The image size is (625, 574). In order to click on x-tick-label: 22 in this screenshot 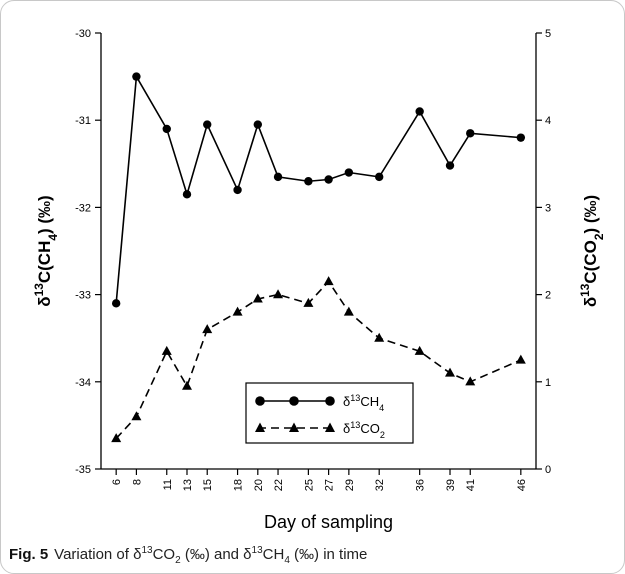, I will do `click(279, 485)`.